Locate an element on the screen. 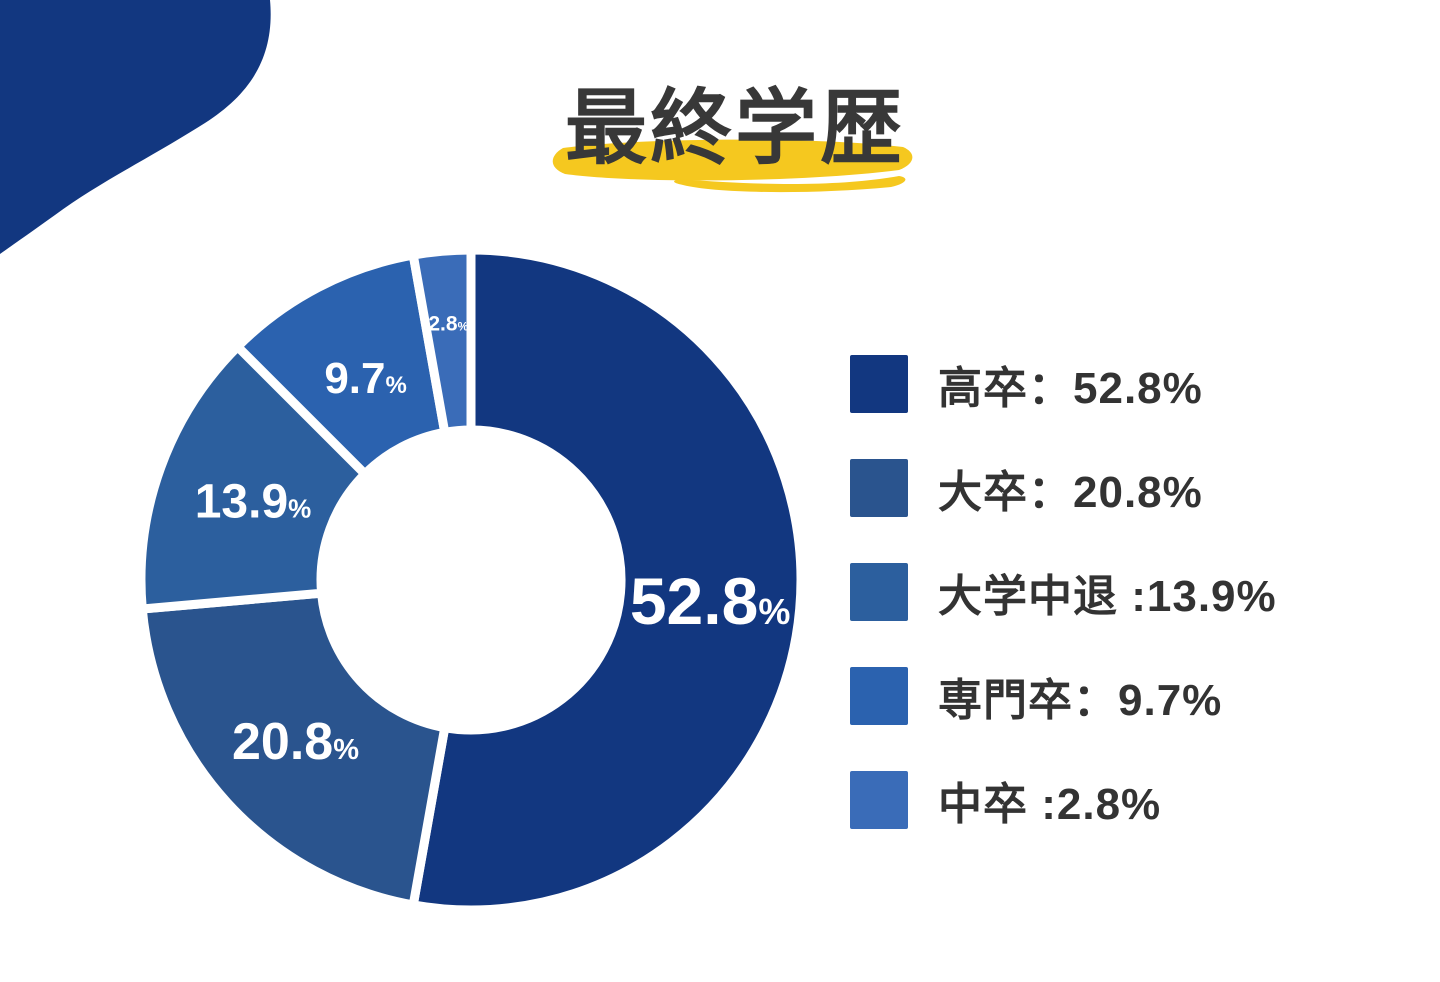  title-highlight-brush is located at coordinates (732, 166).